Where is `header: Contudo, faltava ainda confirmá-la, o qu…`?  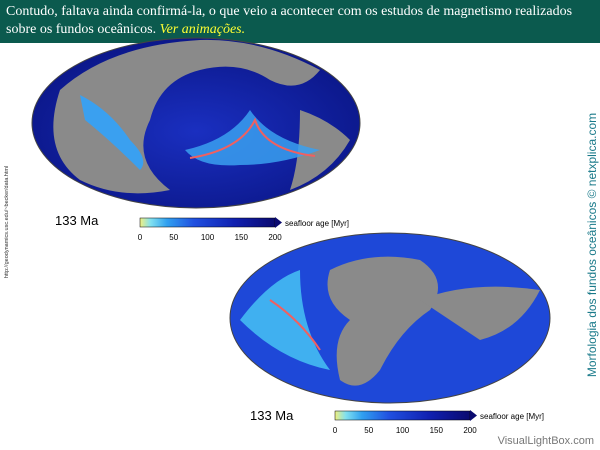
header: Contudo, faltava ainda confirmá-la, o qu… is located at coordinates (300, 21).